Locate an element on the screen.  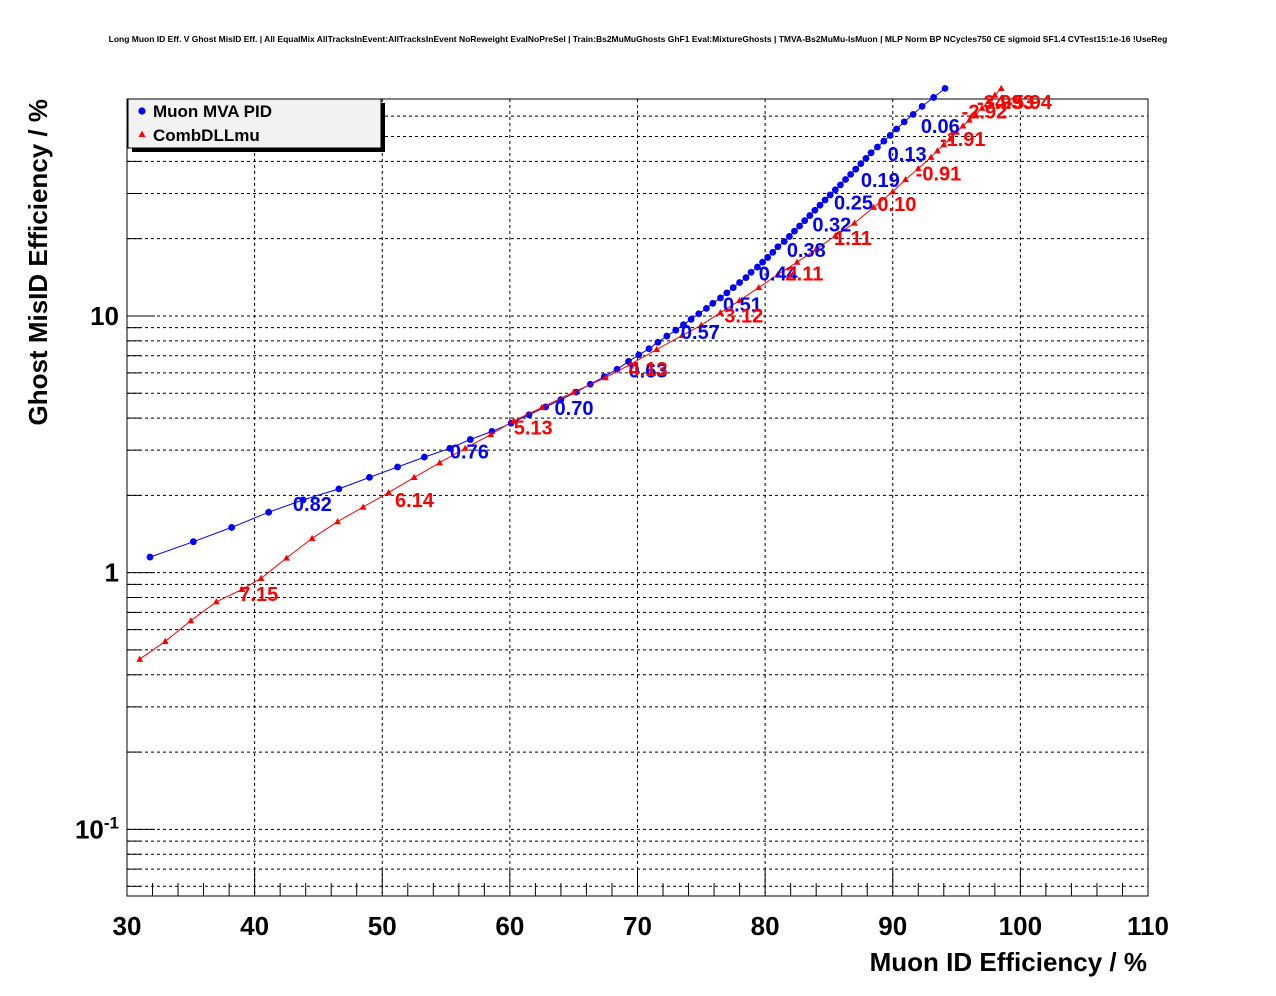
cut-value-label: 1.11 is located at coordinates (853, 239).